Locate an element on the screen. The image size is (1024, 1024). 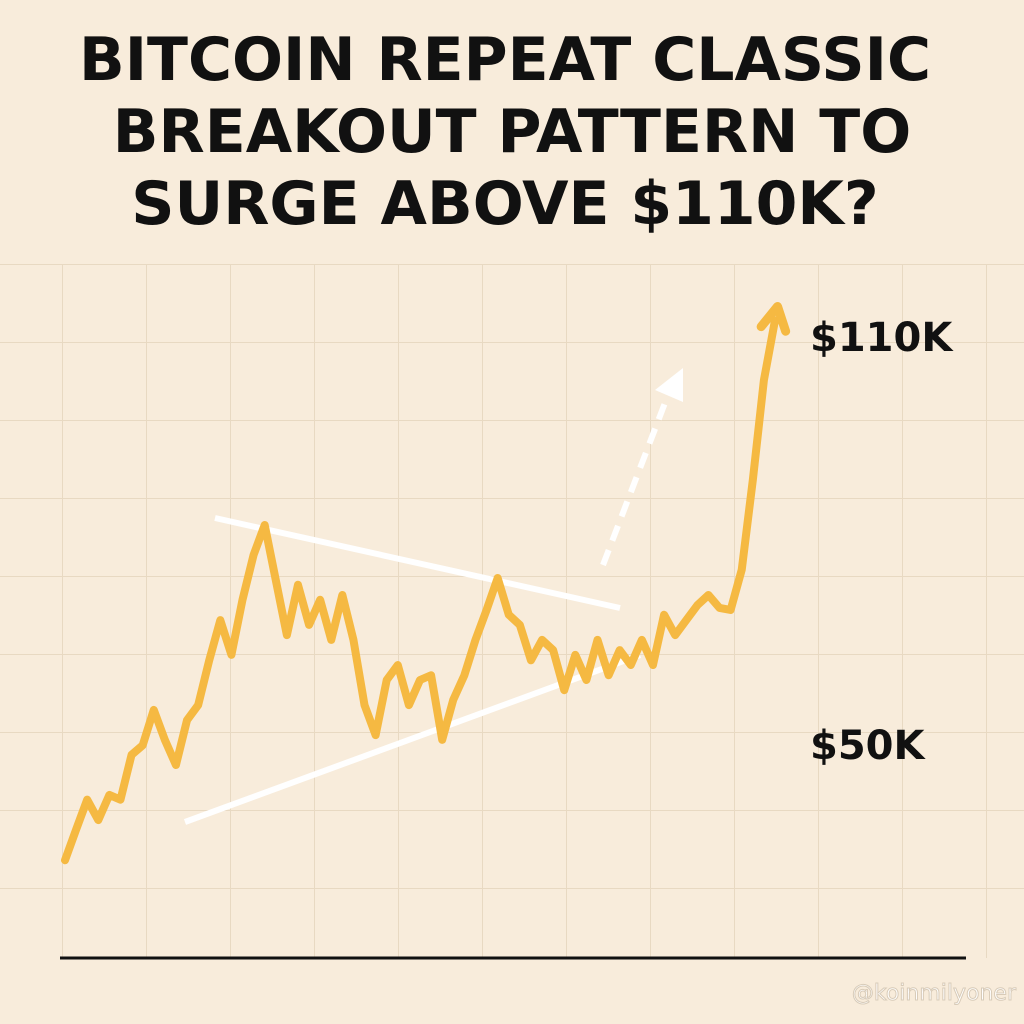
chart-title: SURGE ABOVE $110K? is located at coordinates (504, 204).